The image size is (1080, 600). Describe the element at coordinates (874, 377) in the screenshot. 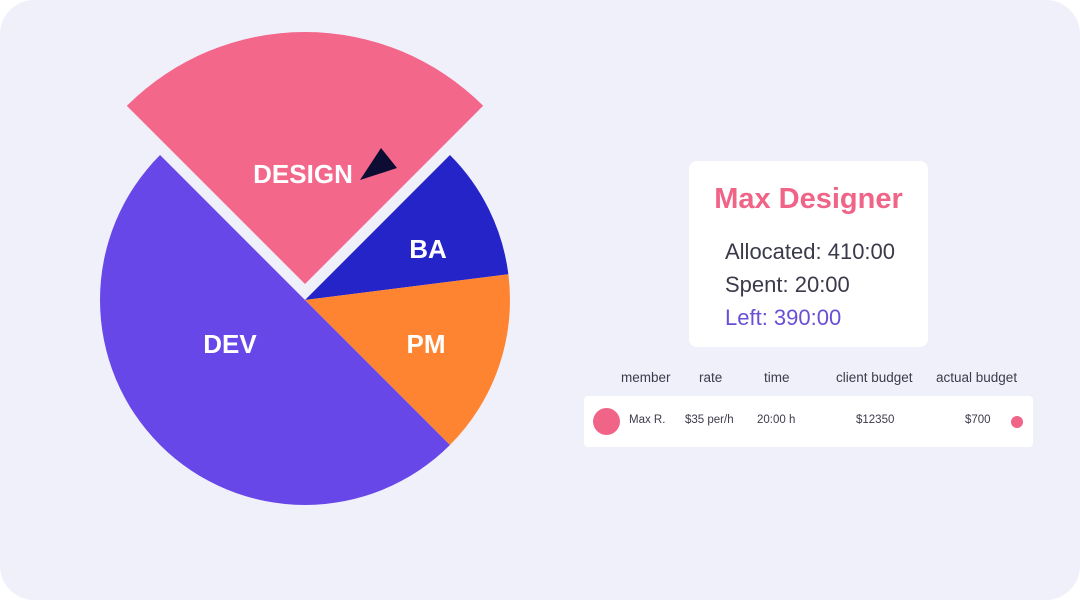

I see `header-client-budget: client budget` at that location.